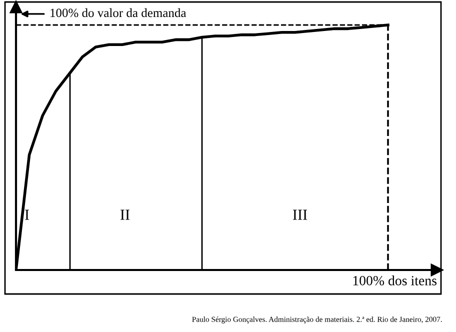  What do you see at coordinates (118, 13) in the screenshot?
I see `legend-label: 100% do valor da demanda` at bounding box center [118, 13].